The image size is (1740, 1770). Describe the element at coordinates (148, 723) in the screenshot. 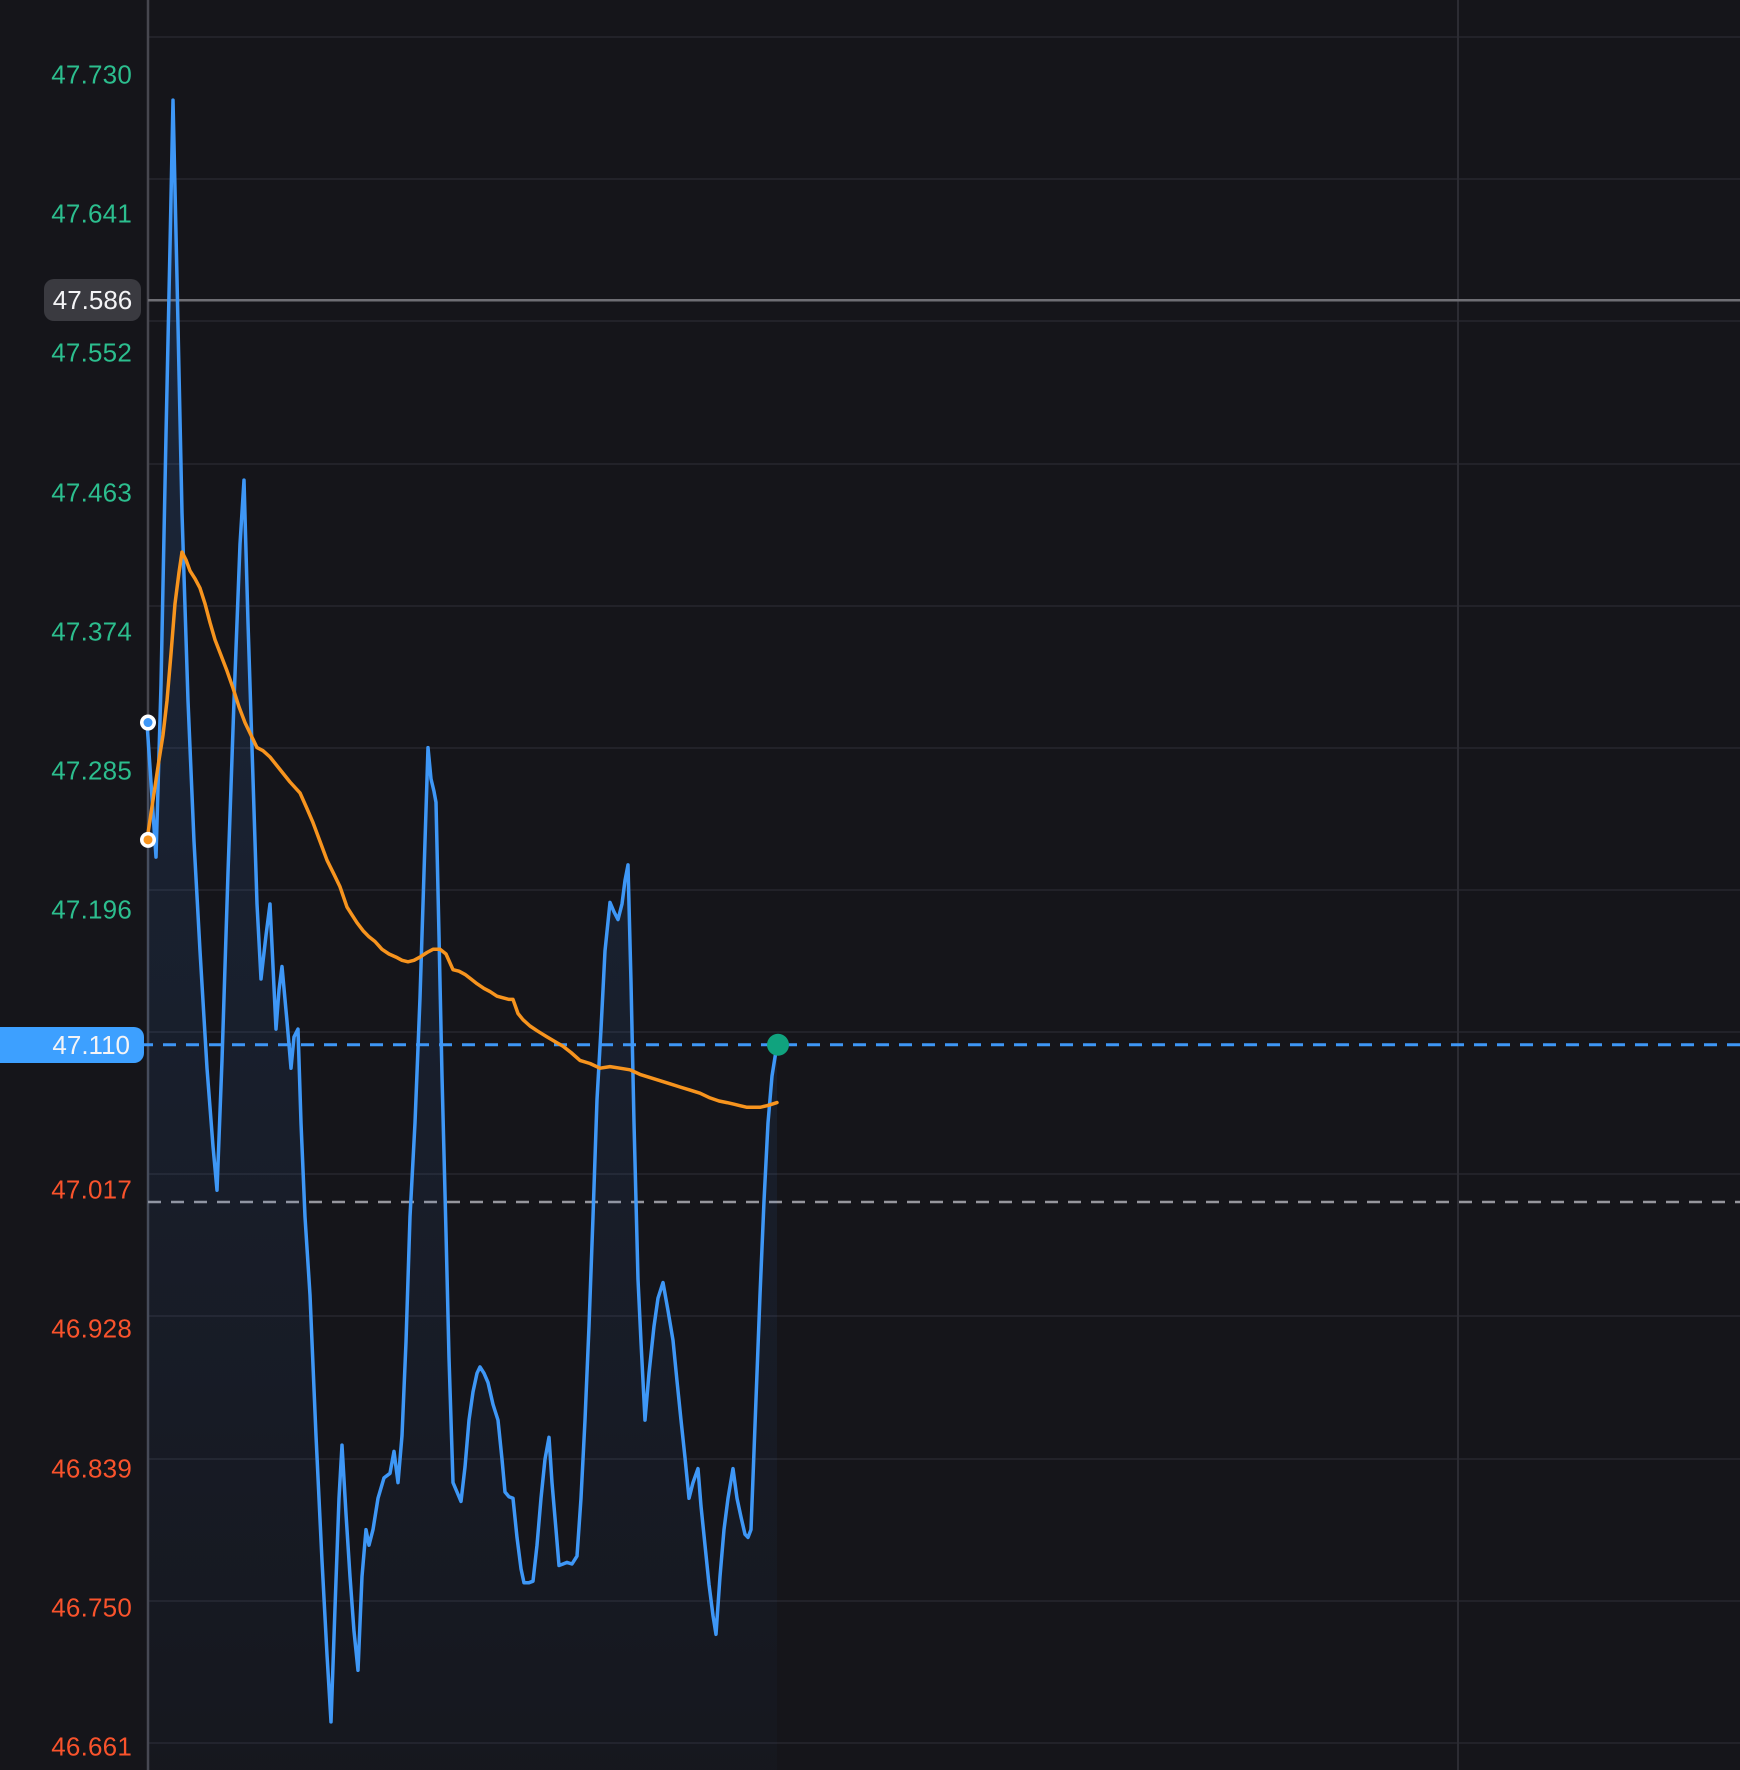

I see `price-start-dot` at that location.